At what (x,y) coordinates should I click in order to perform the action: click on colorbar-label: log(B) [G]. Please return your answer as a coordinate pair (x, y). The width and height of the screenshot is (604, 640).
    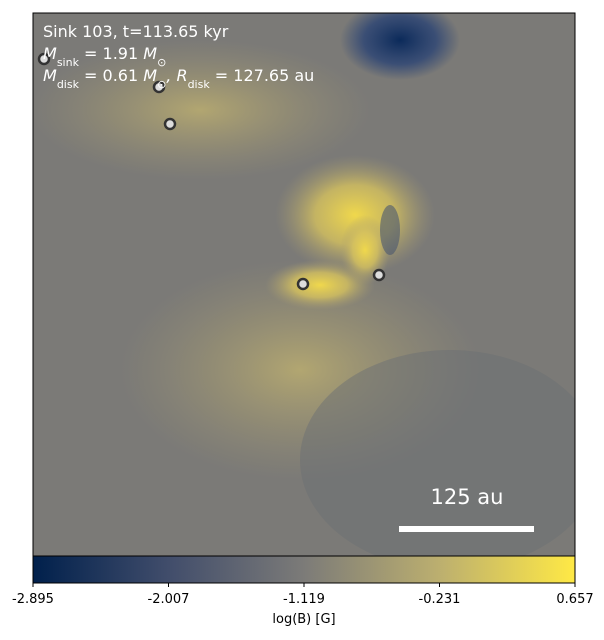
    Looking at the image, I should click on (303, 619).